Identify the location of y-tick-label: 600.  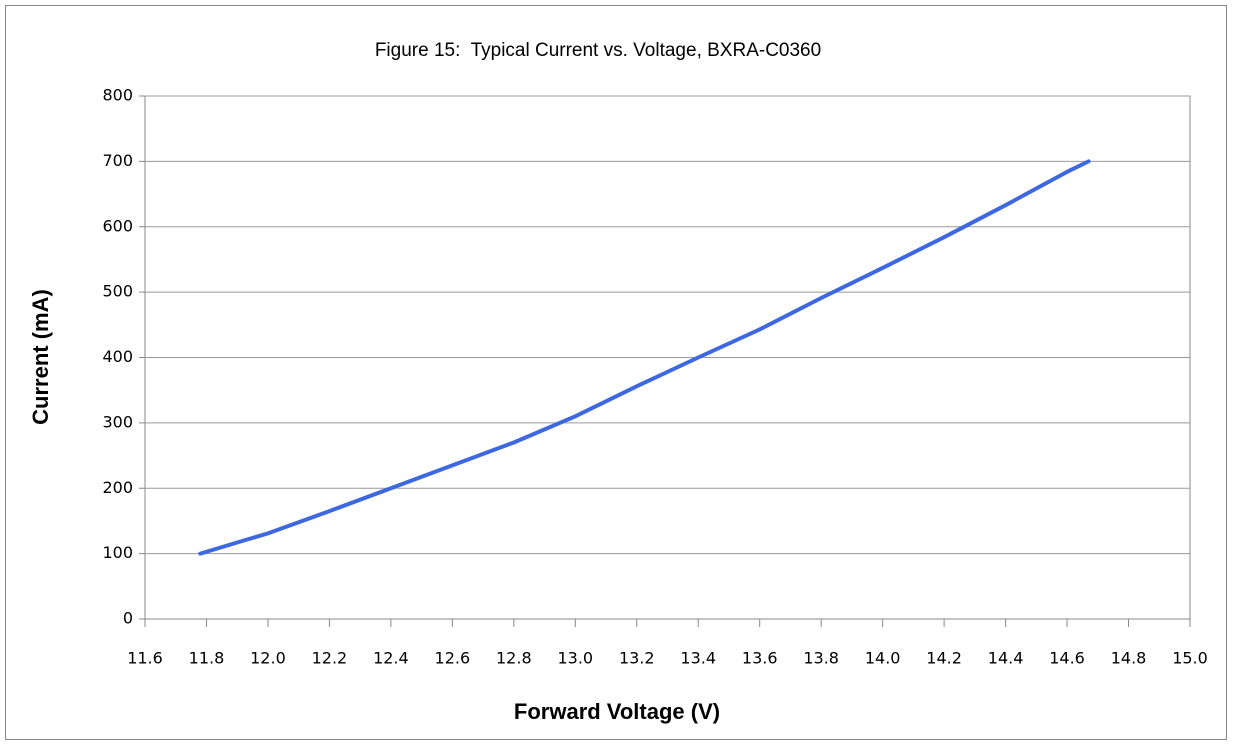
(117, 225).